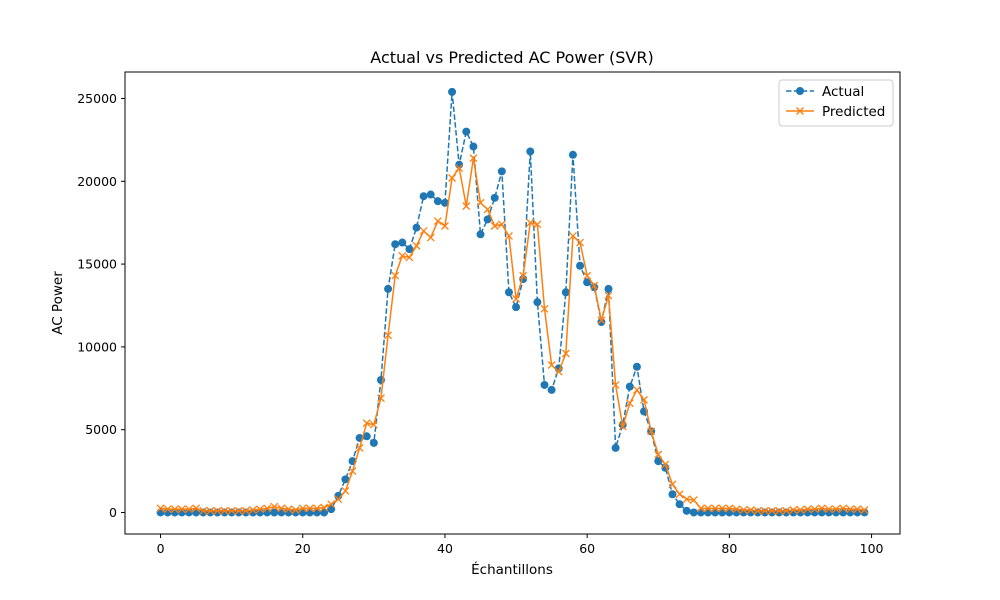 The image size is (1000, 600). What do you see at coordinates (800, 91) in the screenshot?
I see `legend-marker-actual` at bounding box center [800, 91].